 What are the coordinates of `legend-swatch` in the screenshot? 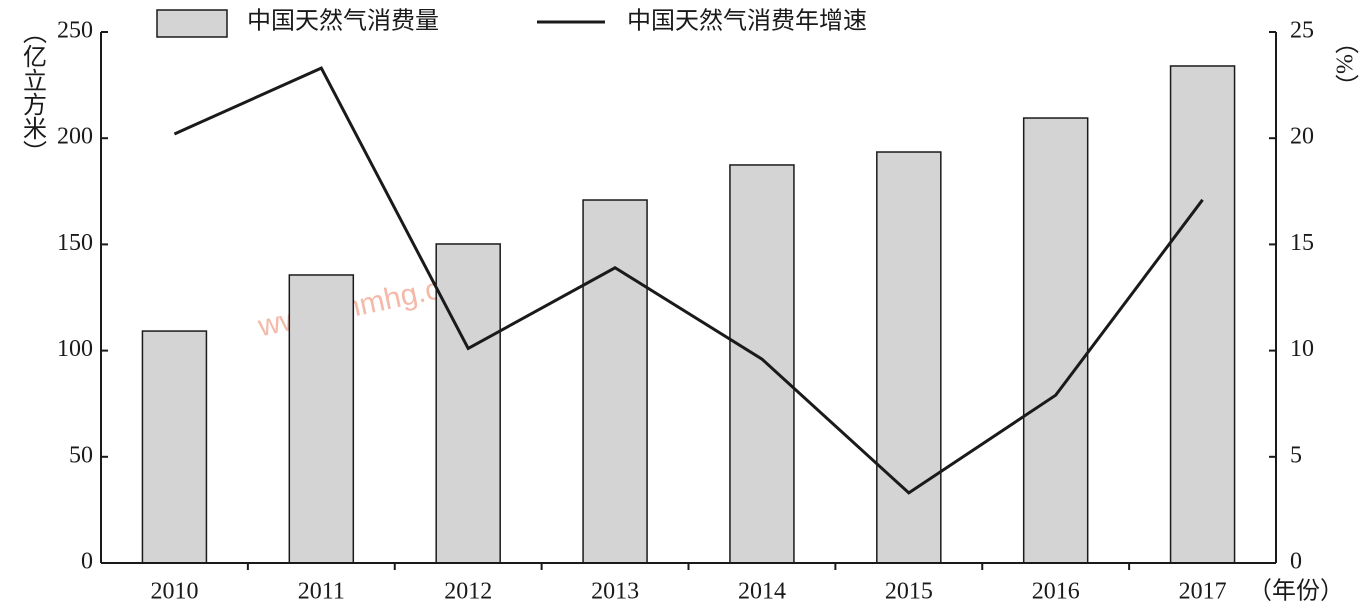 It's located at (192, 23).